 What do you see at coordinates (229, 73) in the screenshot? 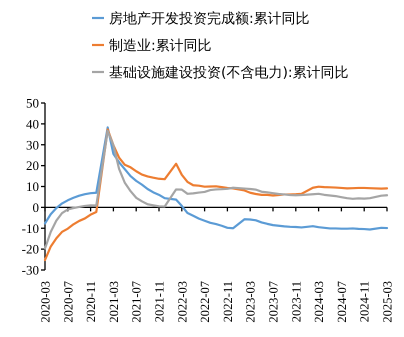
I see `legend-label: 基础设施建设投资(不含电力):累计同比` at bounding box center [229, 73].